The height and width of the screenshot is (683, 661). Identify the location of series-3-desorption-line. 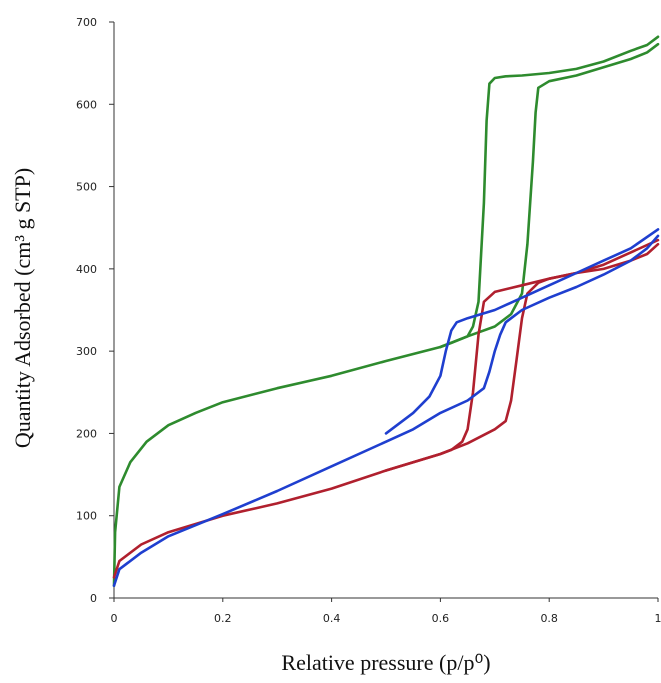
(522, 331).